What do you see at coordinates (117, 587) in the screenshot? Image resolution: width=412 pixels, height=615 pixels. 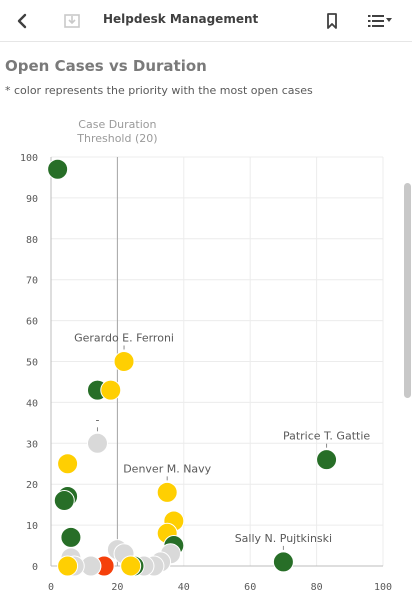 I see `x-tick-label: 20` at bounding box center [117, 587].